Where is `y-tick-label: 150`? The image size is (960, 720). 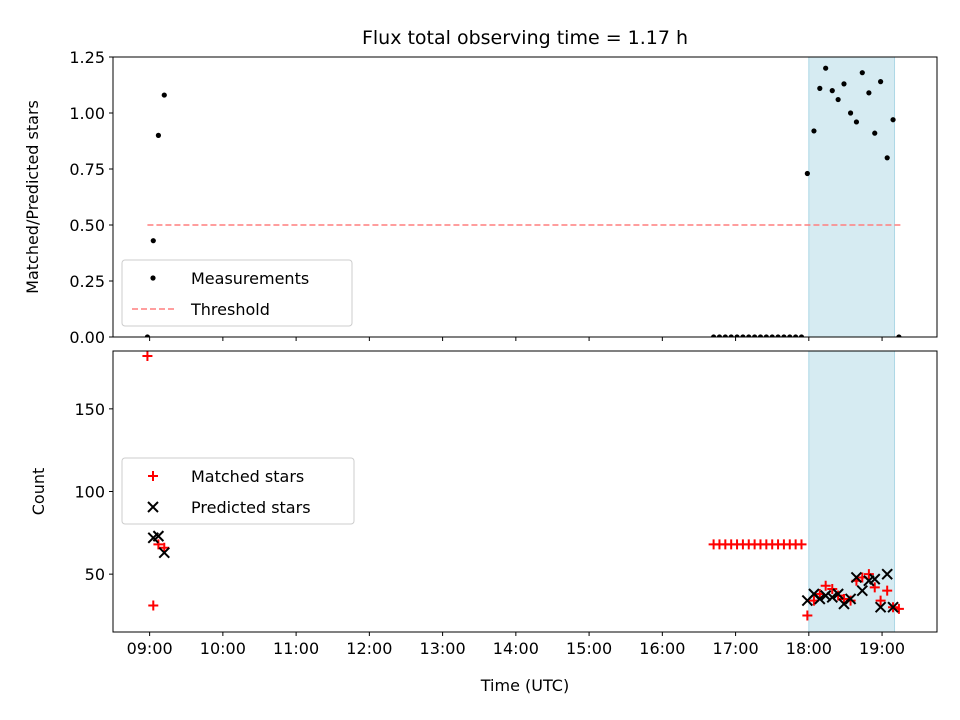
y-tick-label: 150 is located at coordinates (89, 409).